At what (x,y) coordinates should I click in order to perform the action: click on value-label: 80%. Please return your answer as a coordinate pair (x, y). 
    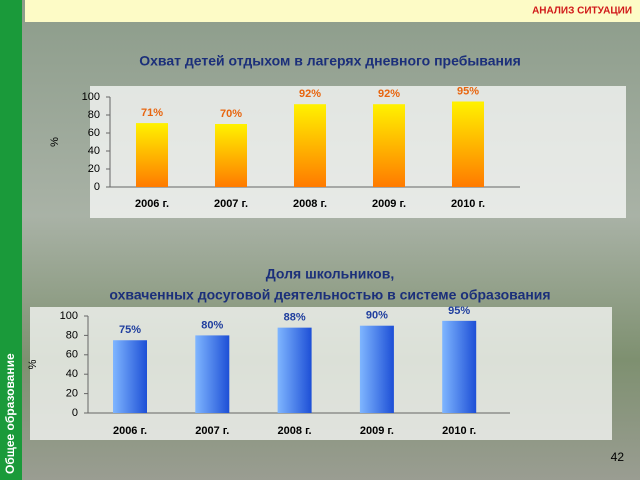
    Looking at the image, I should click on (212, 325).